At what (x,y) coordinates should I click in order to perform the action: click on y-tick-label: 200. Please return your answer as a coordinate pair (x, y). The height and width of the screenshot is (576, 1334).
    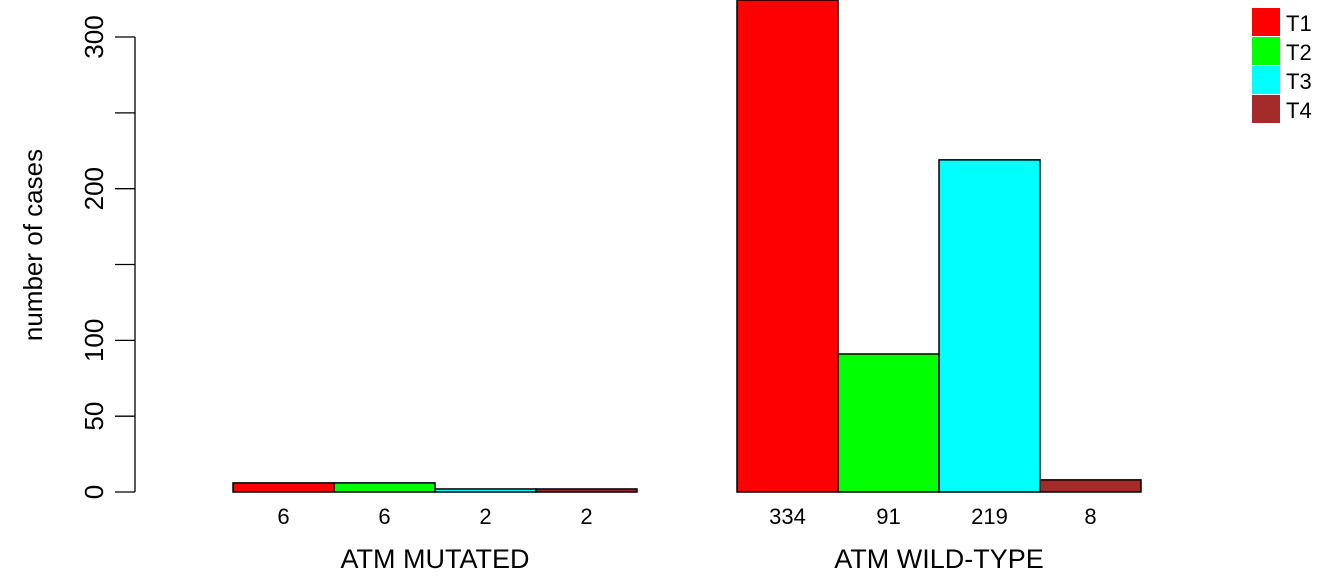
    Looking at the image, I should click on (94, 188).